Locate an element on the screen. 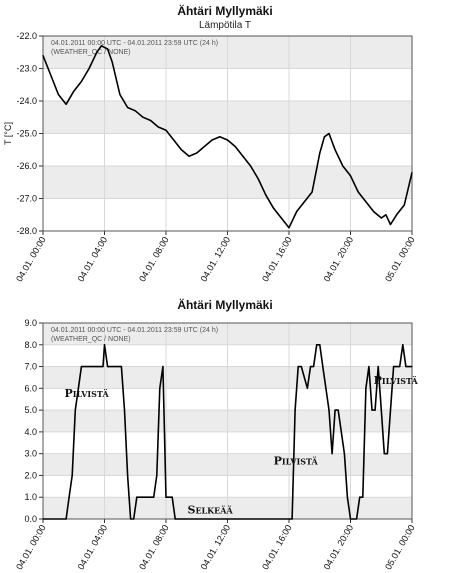 This screenshot has width=450, height=573. chart-title: Ähtäri Myllymäki is located at coordinates (225, 305).